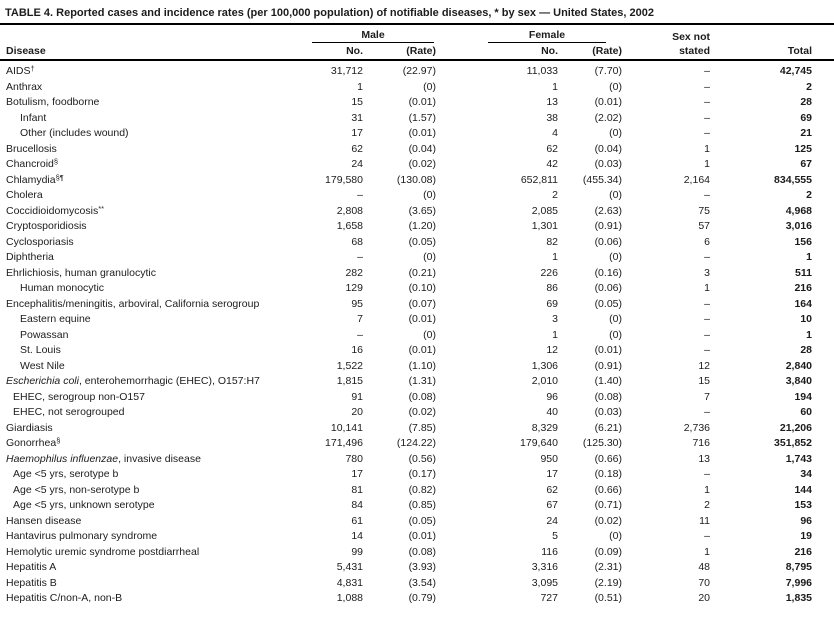  What do you see at coordinates (44, 334) in the screenshot?
I see `disease-name: Powassan` at bounding box center [44, 334].